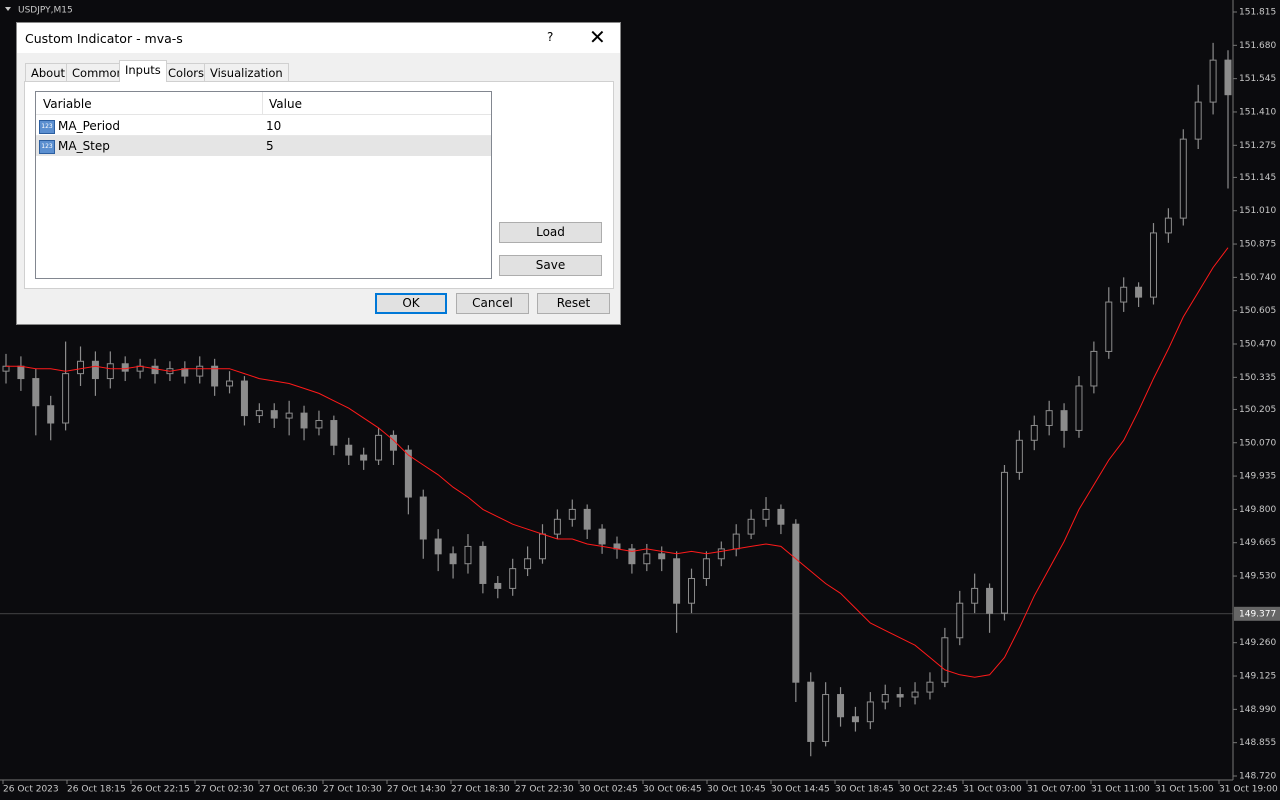 The width and height of the screenshot is (1280, 800). What do you see at coordinates (8, 9) in the screenshot?
I see `symbol-arrow` at bounding box center [8, 9].